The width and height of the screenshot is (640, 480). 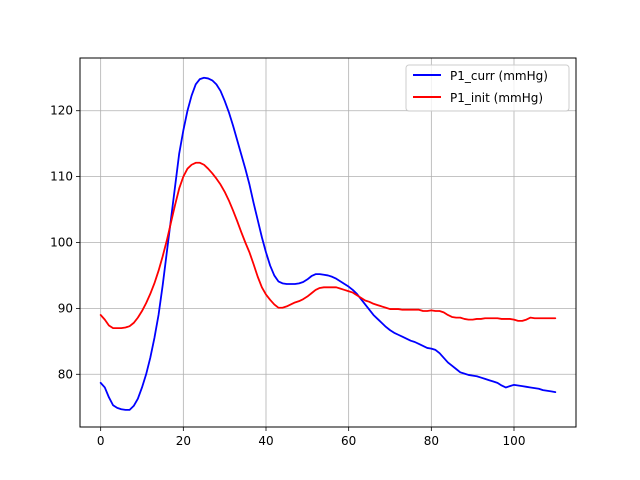 I want to click on x-tick-label: 40, so click(x=265, y=441).